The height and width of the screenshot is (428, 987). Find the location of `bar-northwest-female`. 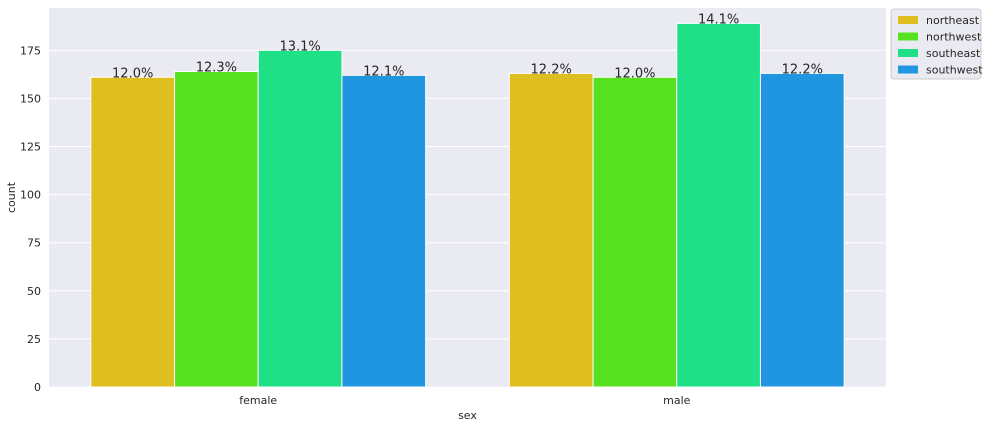

bar-northwest-female is located at coordinates (216, 229).